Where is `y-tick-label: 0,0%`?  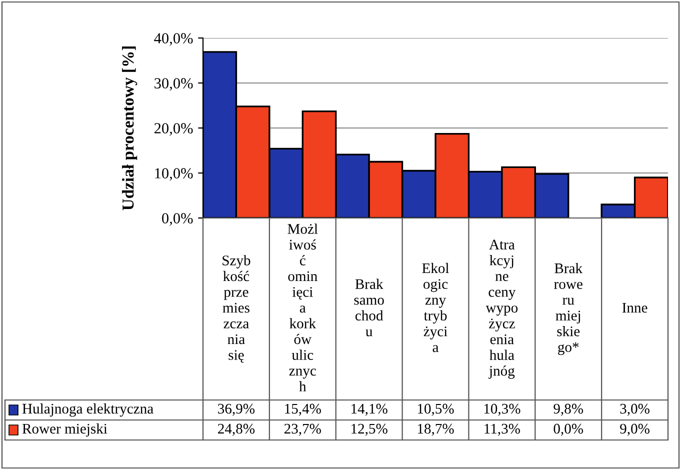
y-tick-label: 0,0% is located at coordinates (177, 219).